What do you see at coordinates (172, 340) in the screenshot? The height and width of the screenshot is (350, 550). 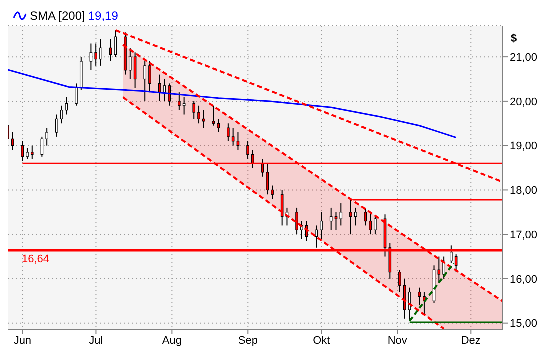 I see `x-tick-label: Aug` at bounding box center [172, 340].